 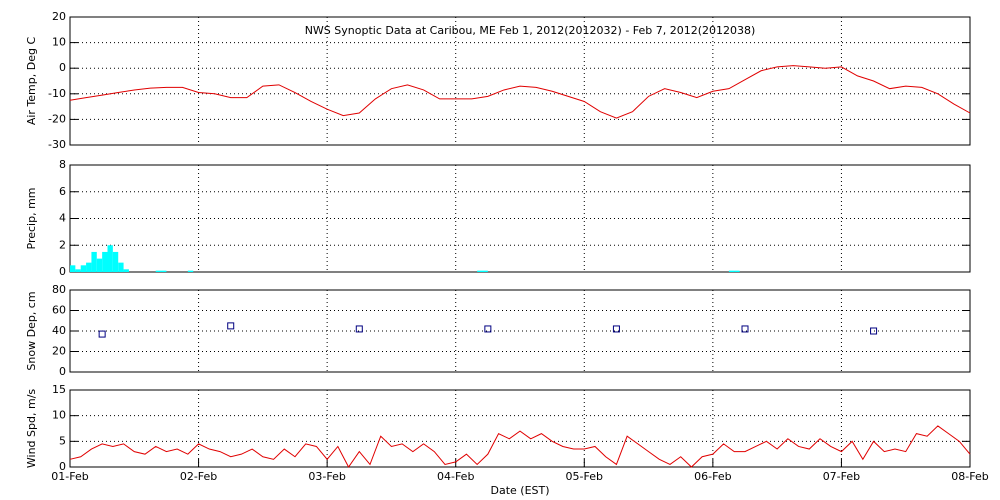 What do you see at coordinates (326, 476) in the screenshot?
I see `x-tick-label: 03-Feb` at bounding box center [326, 476].